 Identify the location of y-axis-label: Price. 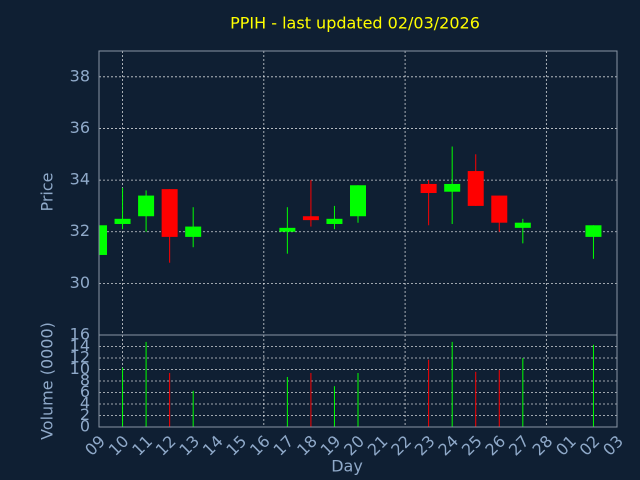
(47, 191).